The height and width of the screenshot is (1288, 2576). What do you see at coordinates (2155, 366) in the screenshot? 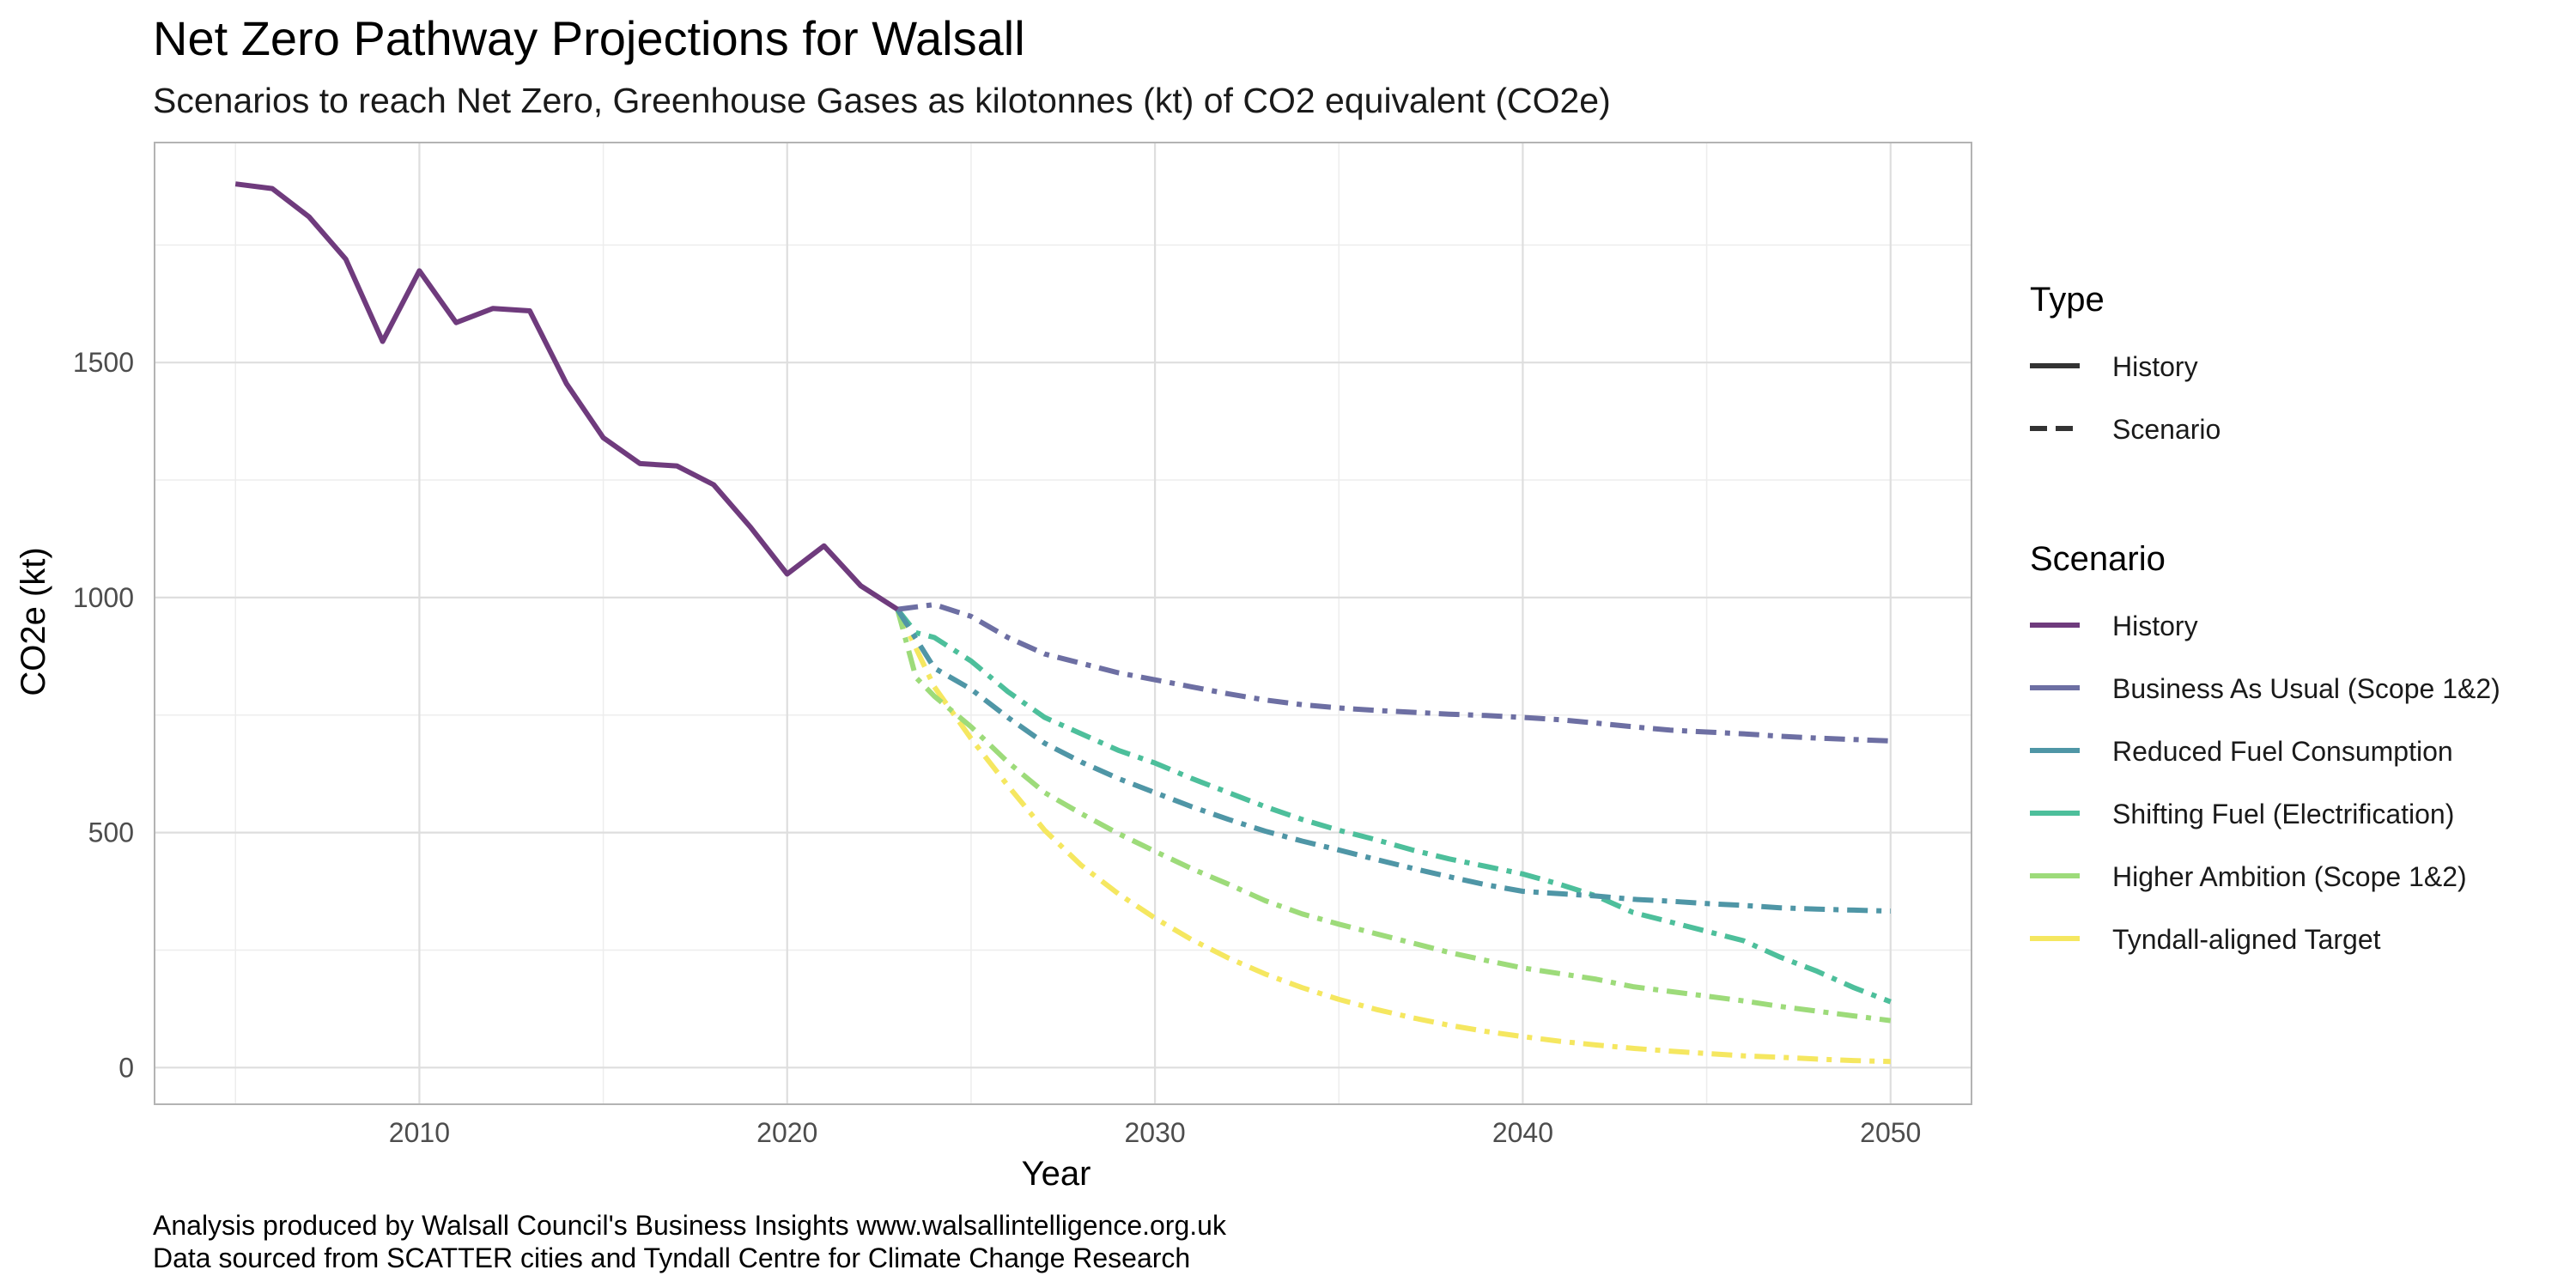
I see `legend-type-label: History` at bounding box center [2155, 366].